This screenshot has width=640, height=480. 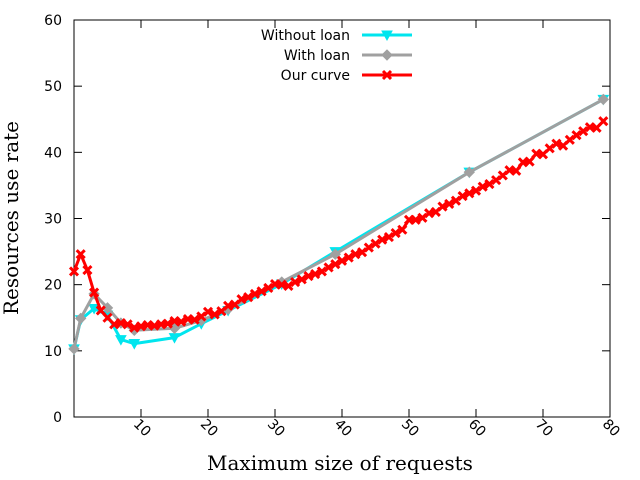 What do you see at coordinates (315, 76) in the screenshot?
I see `legend-label: Our curve` at bounding box center [315, 76].